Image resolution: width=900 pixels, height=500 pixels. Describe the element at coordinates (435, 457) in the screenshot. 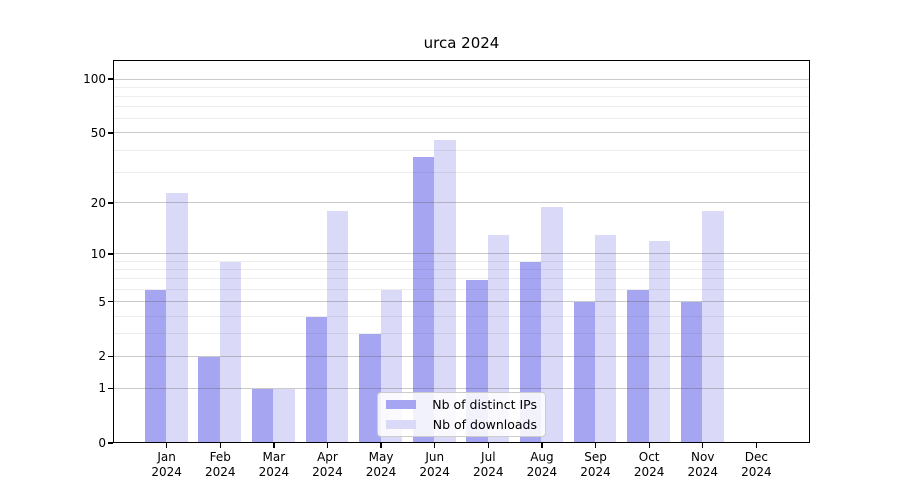

I see `x-tick-month: Jun` at that location.